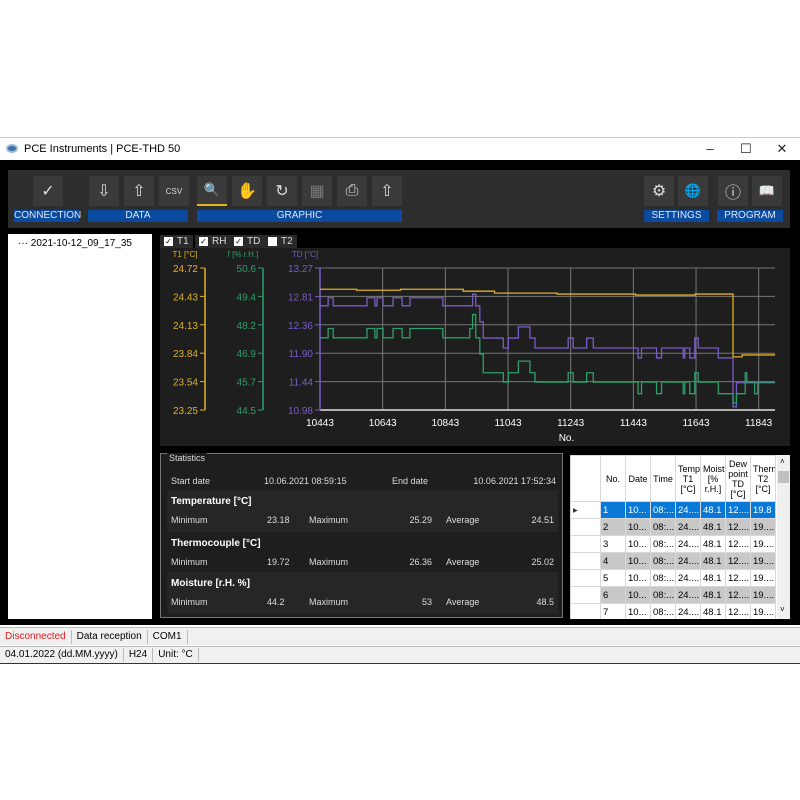 The image size is (800, 800). What do you see at coordinates (247, 241) in the screenshot?
I see `toggle-td: ✓ TD` at bounding box center [247, 241].